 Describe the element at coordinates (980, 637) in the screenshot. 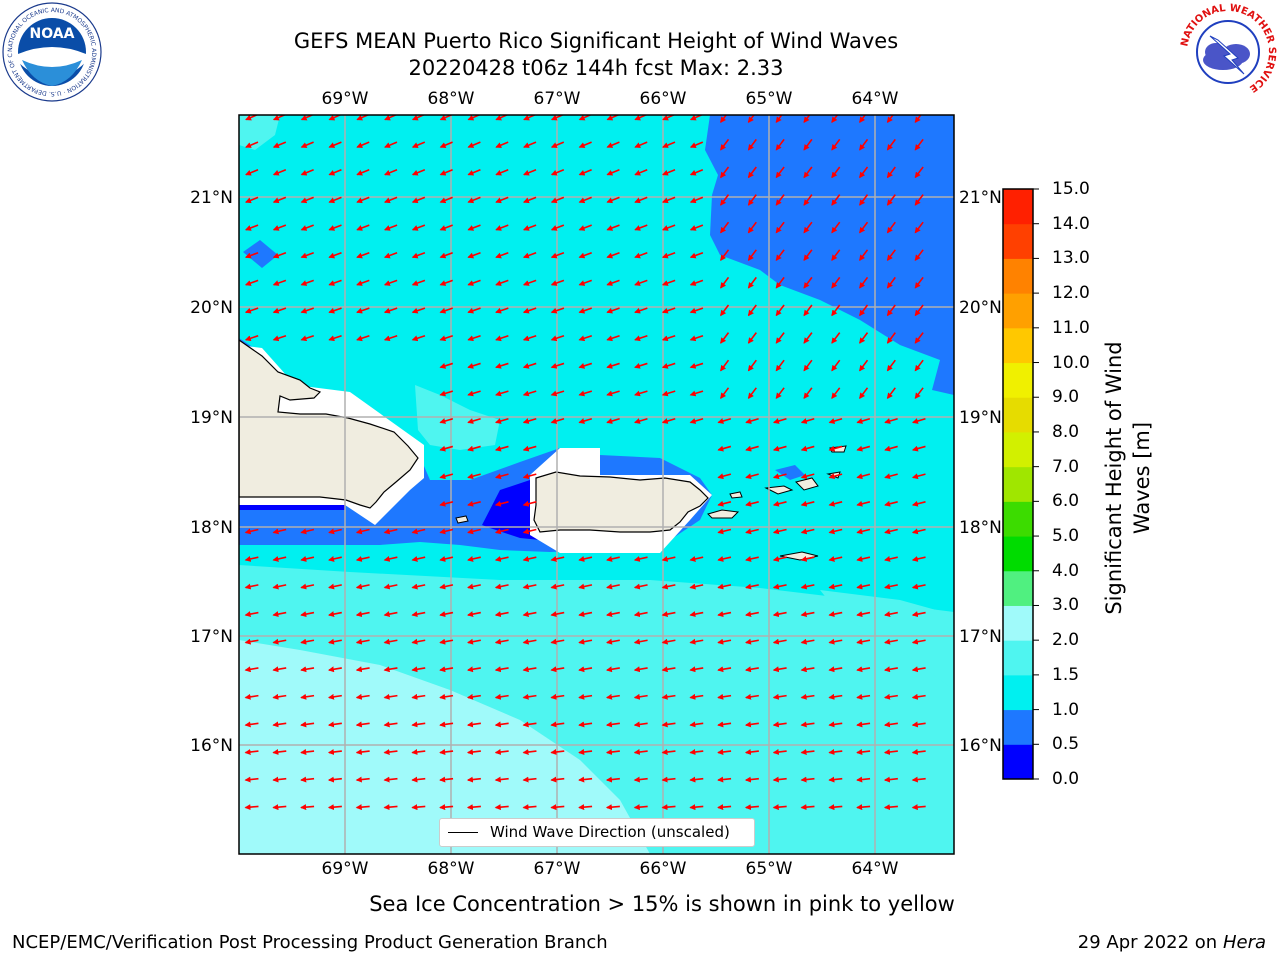

I see `lat-label-right: 17°N` at that location.